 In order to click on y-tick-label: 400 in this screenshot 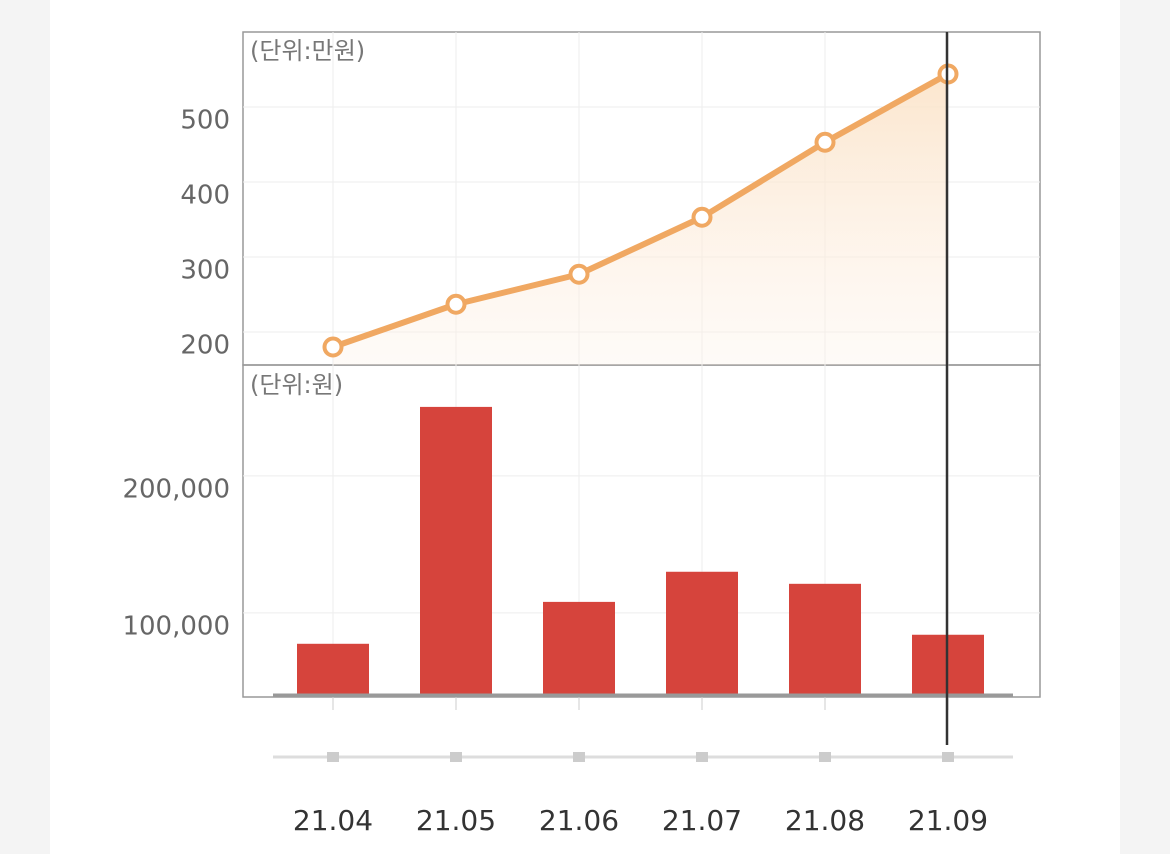, I will do `click(205, 196)`.